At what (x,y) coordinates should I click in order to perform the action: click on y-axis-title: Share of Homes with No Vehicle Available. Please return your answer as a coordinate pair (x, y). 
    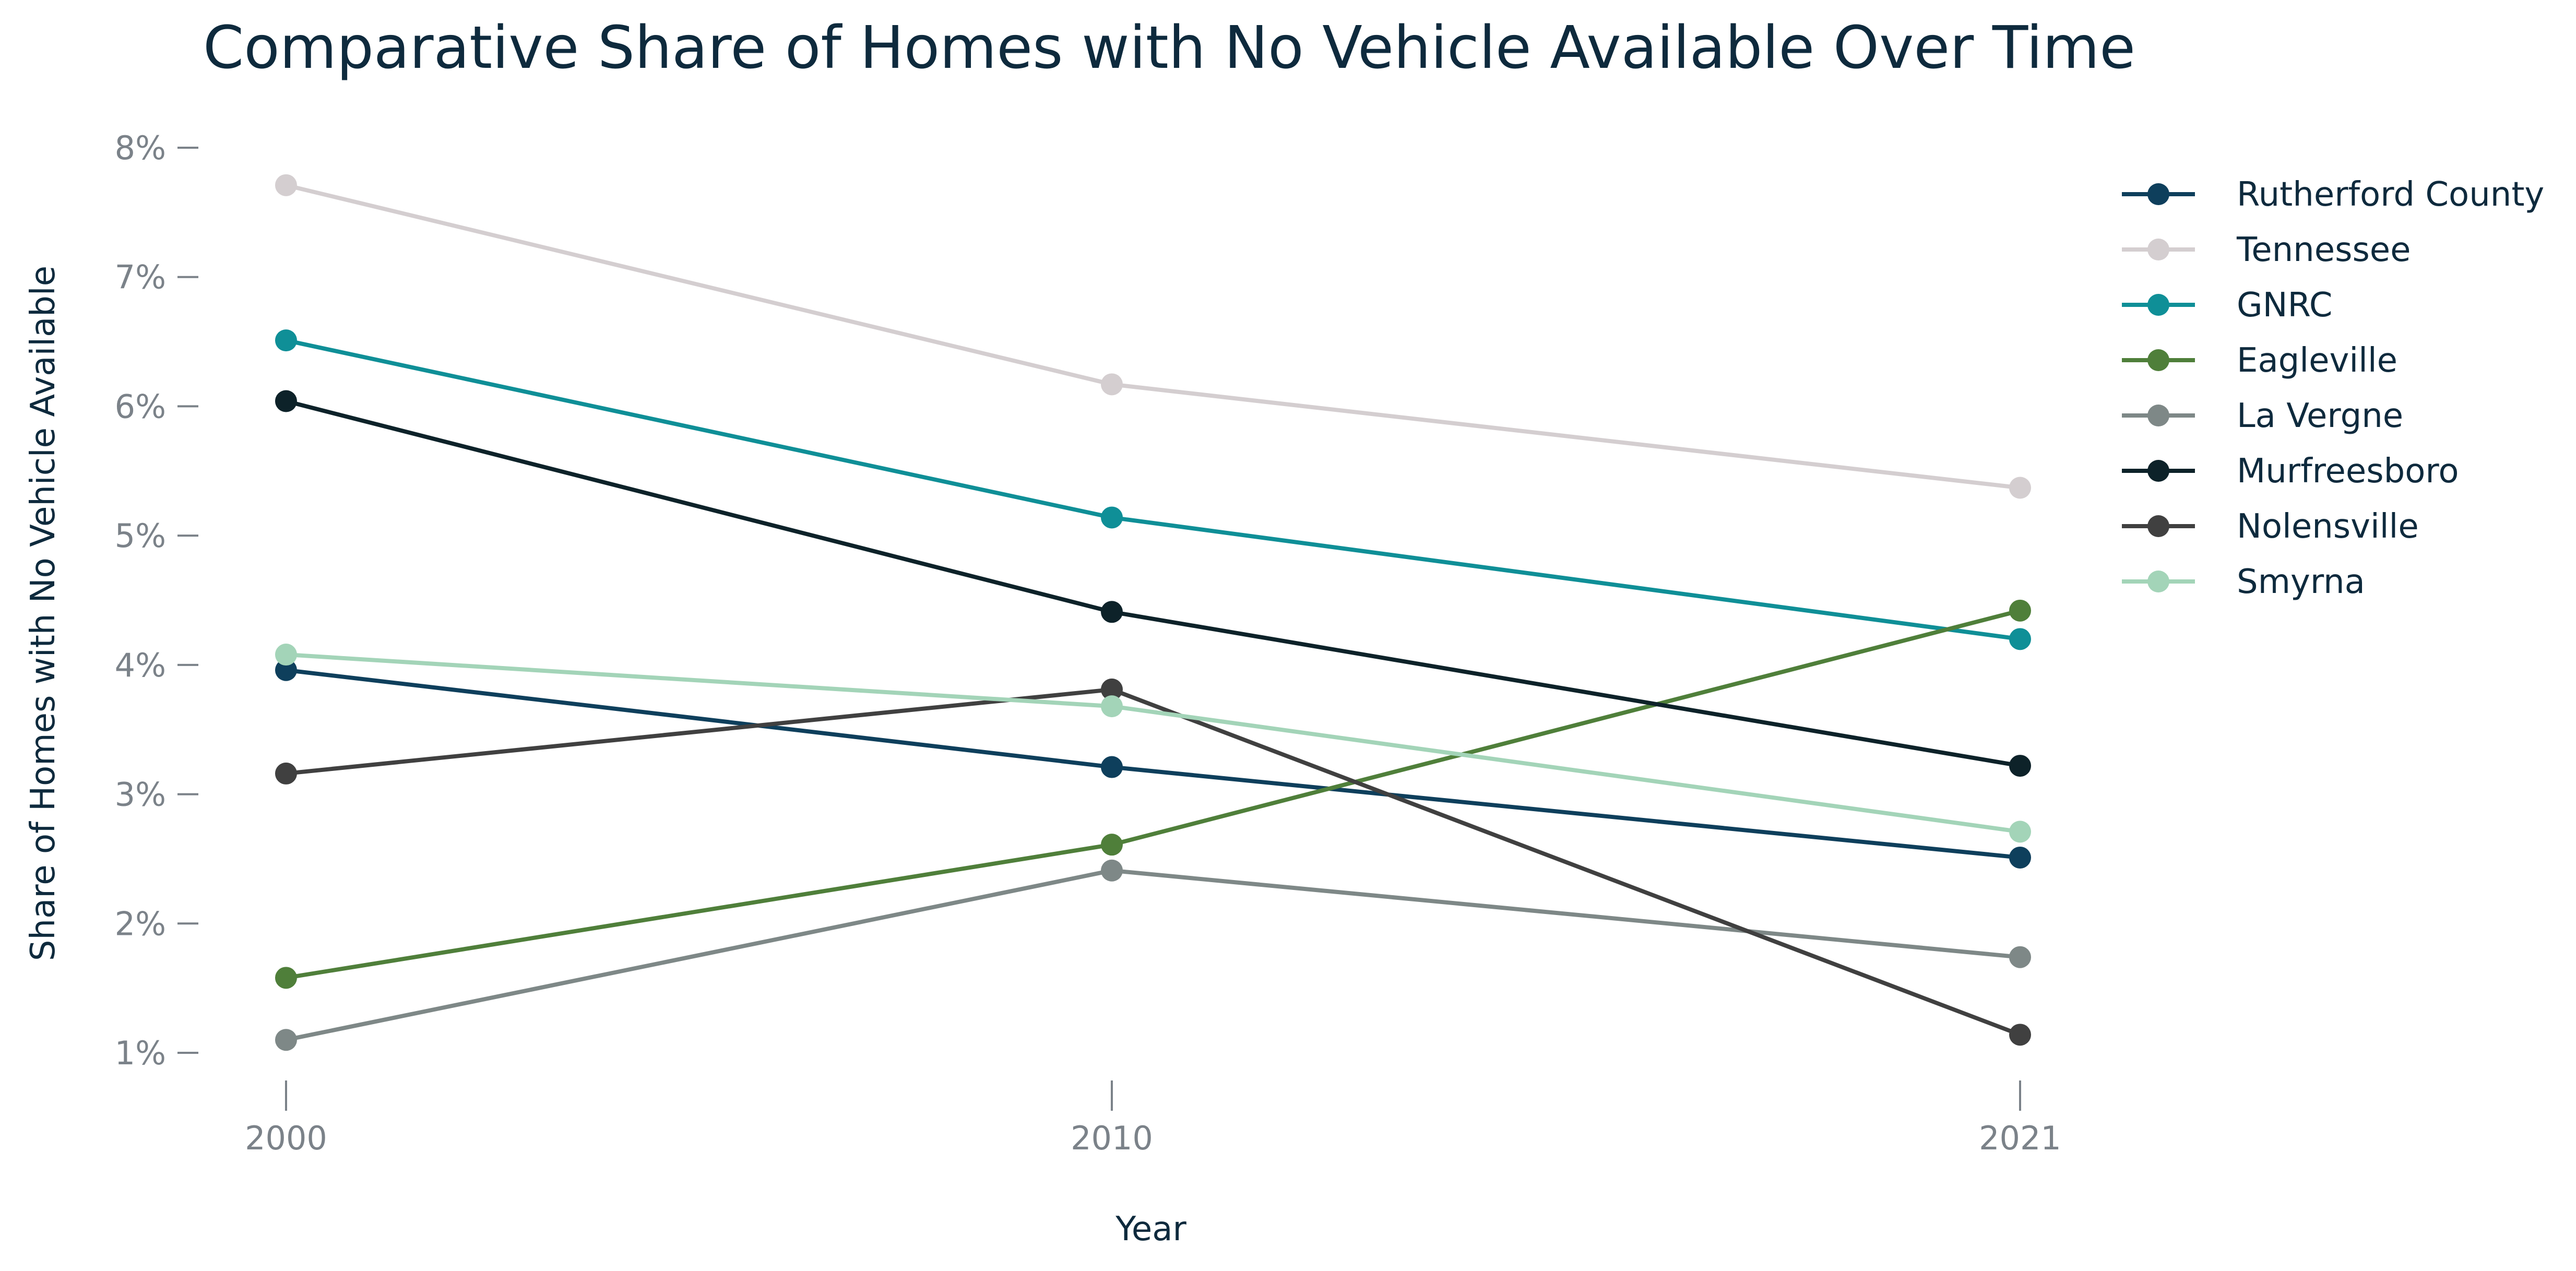
    Looking at the image, I should click on (43, 613).